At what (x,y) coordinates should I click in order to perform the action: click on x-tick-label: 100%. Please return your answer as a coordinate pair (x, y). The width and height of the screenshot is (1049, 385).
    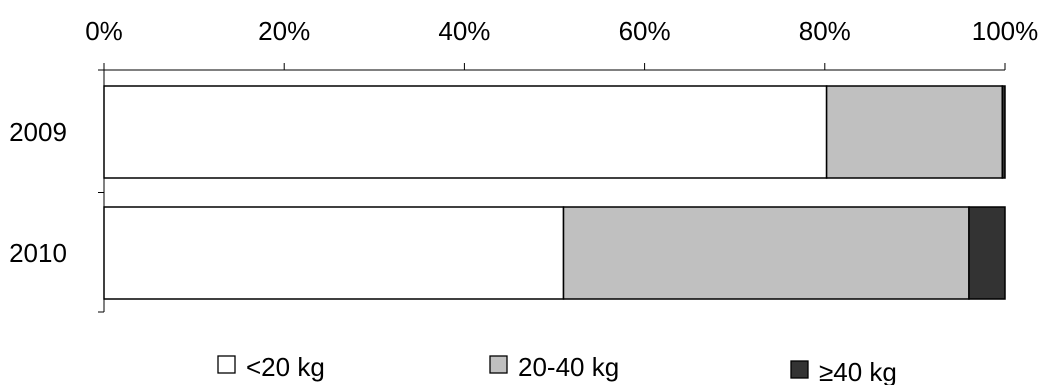
    Looking at the image, I should click on (1005, 31).